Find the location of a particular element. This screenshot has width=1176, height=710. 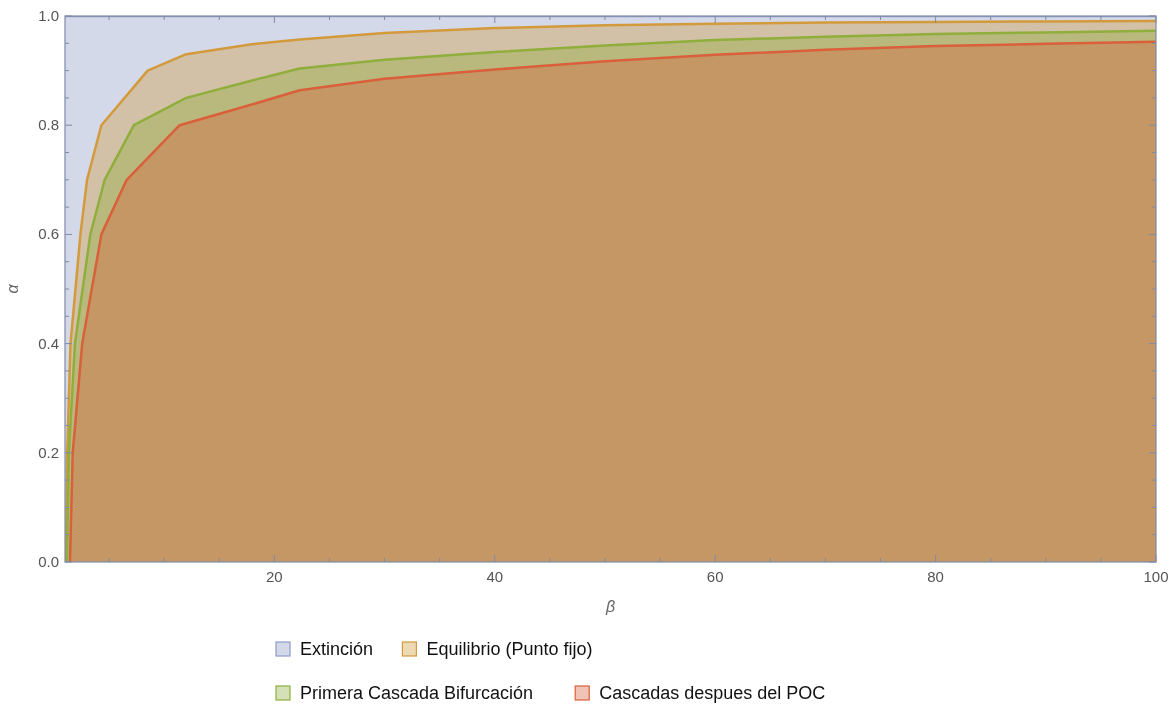

x-tick-label: 60 is located at coordinates (715, 576).